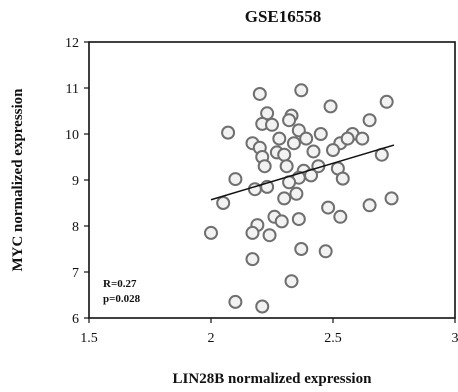  I want to click on x-tick-label: 2.5, so click(333, 338).